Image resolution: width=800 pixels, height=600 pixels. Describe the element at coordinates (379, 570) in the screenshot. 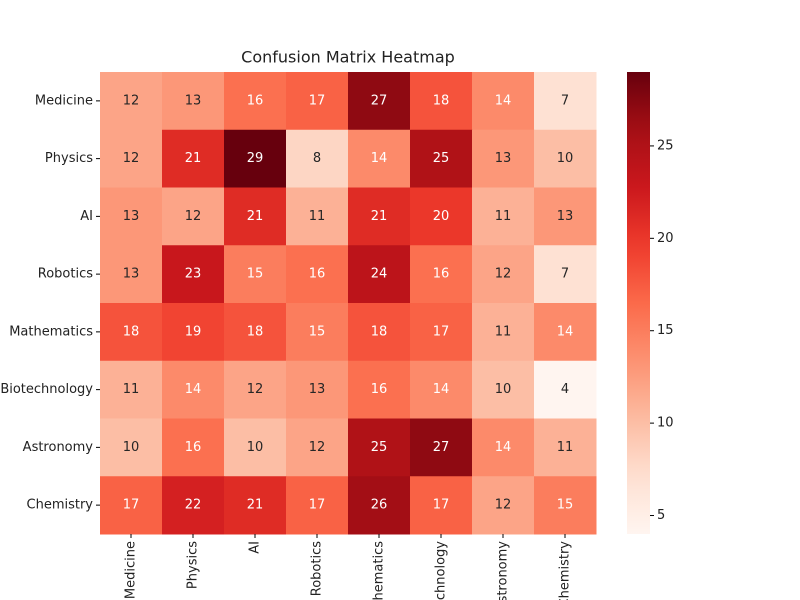

I see `x-tick-label: Mathematics` at that location.